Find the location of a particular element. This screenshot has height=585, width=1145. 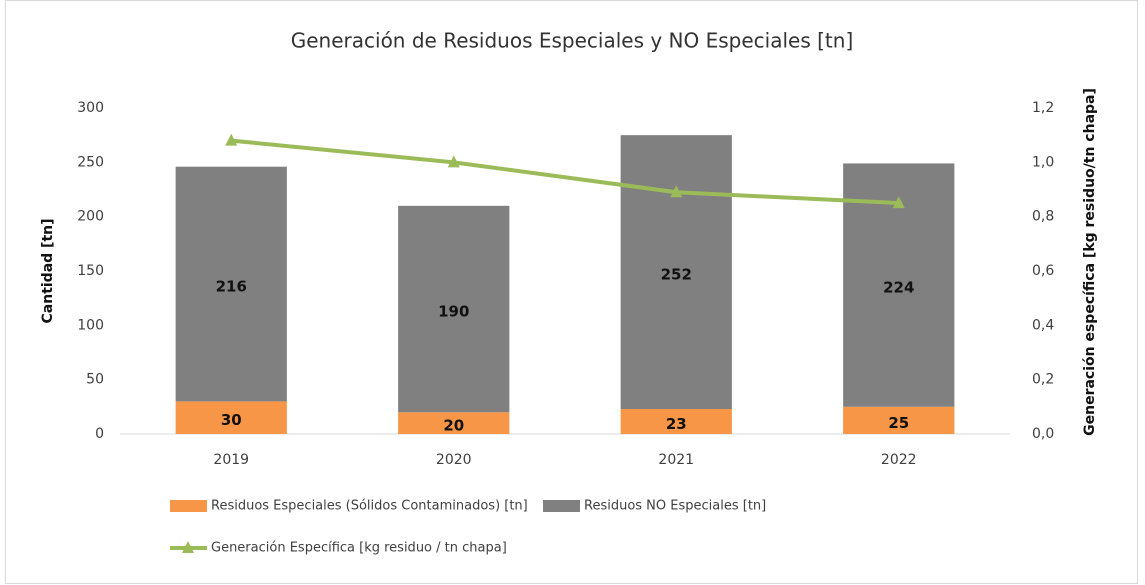

y-tick-label: 0 is located at coordinates (99, 434).